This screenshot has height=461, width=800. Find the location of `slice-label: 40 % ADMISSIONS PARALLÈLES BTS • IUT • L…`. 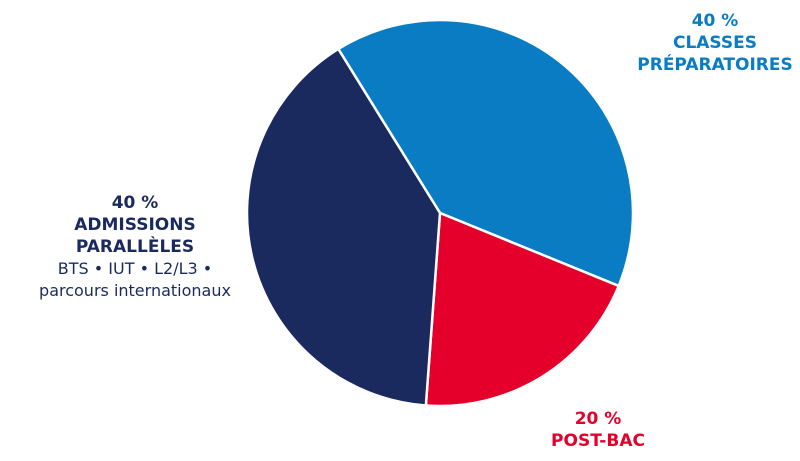

slice-label: 40 % ADMISSIONS PARALLÈLES BTS • IUT • L… is located at coordinates (135, 247).